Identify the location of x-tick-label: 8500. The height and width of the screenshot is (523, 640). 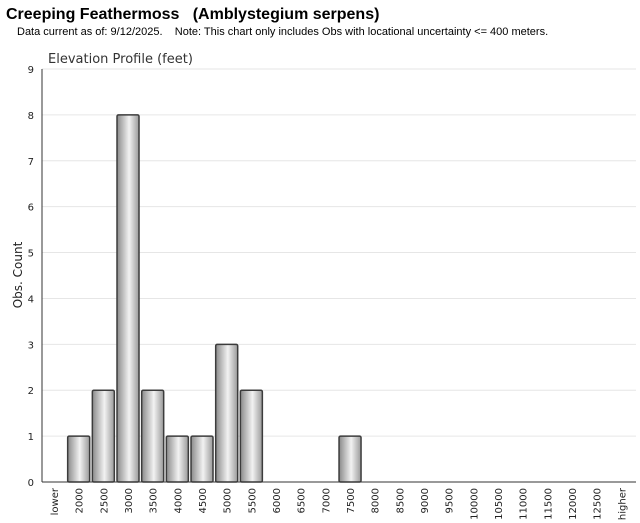
(400, 500).